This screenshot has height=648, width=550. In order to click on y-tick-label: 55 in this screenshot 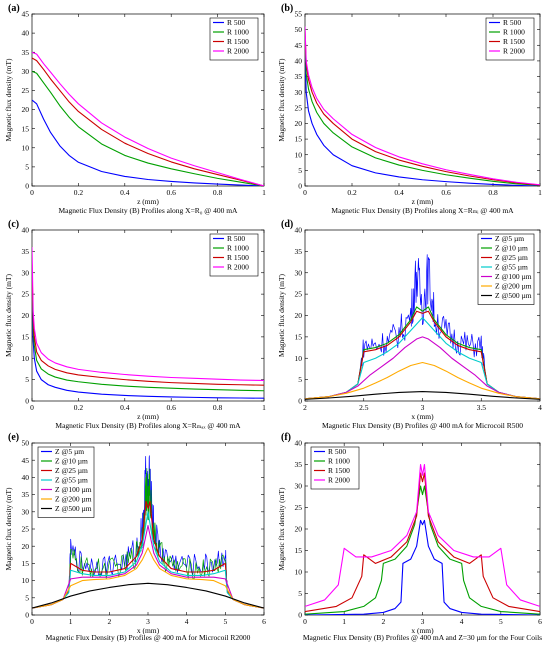, I will do `click(299, 14)`.